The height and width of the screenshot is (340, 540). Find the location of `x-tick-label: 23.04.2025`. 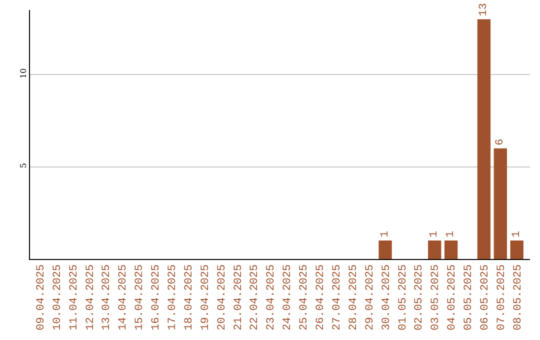

x-tick-label: 23.04.2025 is located at coordinates (272, 297).